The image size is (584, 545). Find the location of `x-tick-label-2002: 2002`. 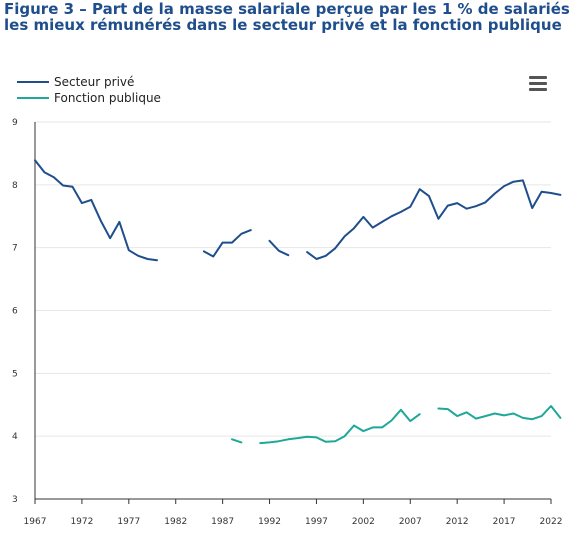

x-tick-label-2002: 2002 is located at coordinates (363, 522).